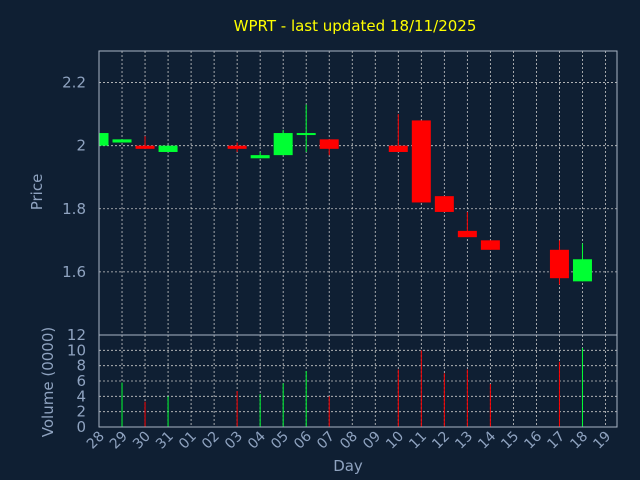  What do you see at coordinates (48, 382) in the screenshot?
I see `volume-axis-label: Volume (0000)` at bounding box center [48, 382].